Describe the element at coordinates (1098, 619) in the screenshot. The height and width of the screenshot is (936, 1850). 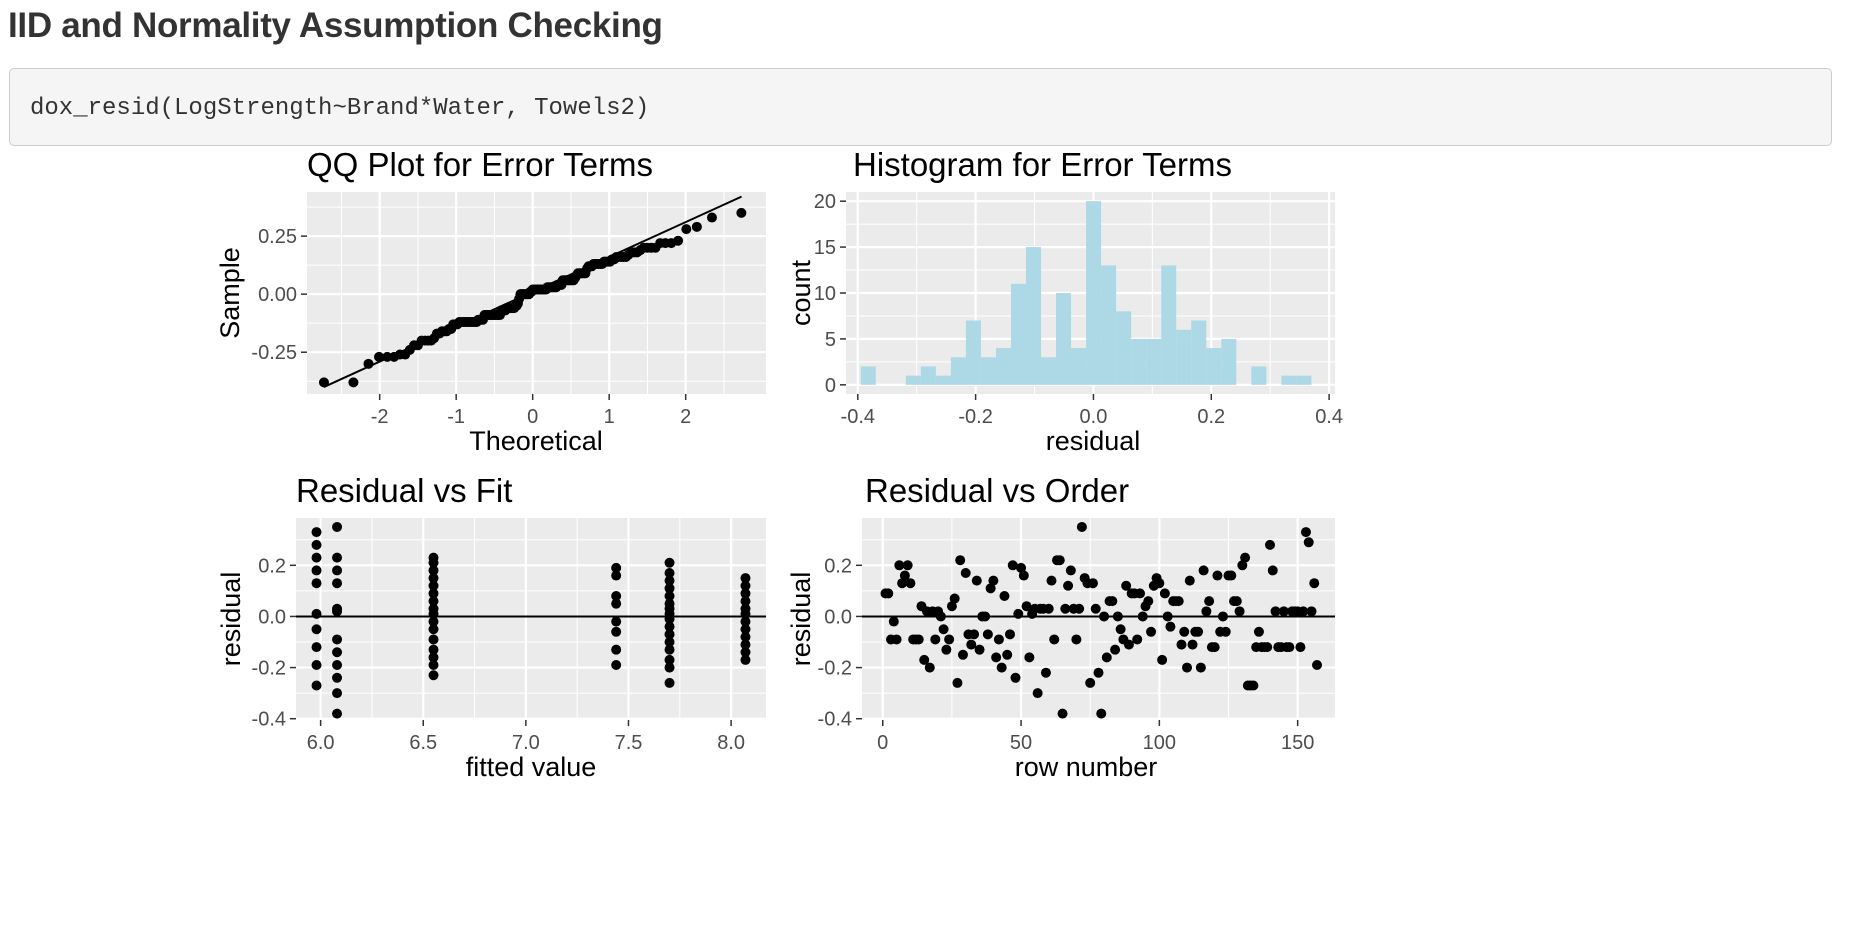
I see `order-panel-background` at that location.